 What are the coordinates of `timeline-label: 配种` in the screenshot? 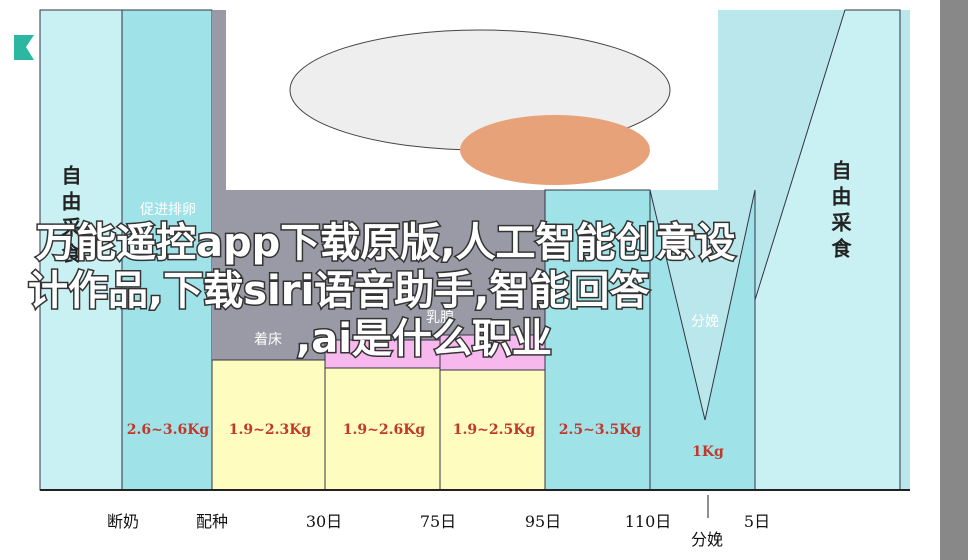 It's located at (212, 521).